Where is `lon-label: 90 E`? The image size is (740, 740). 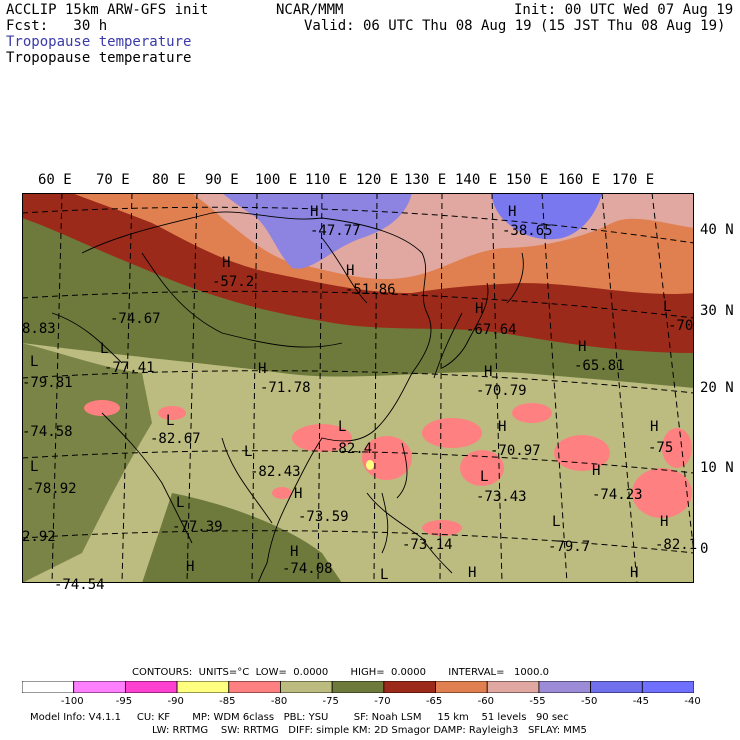 lon-label: 90 E is located at coordinates (222, 180).